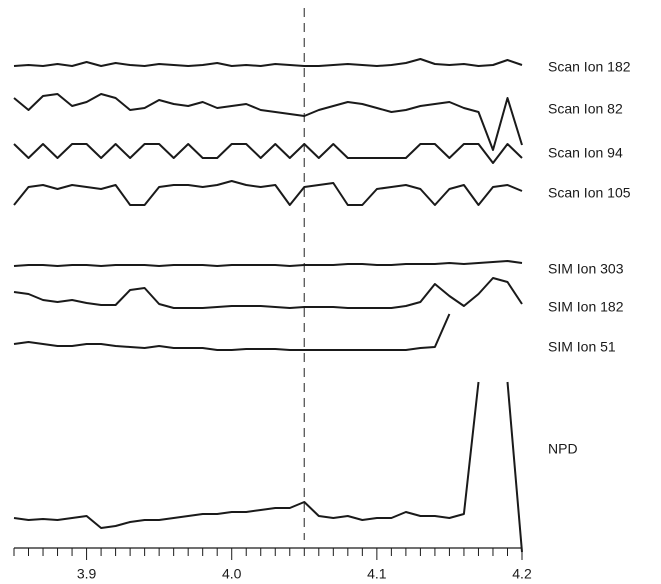  I want to click on trace-label: Scan Ion 82, so click(585, 109).